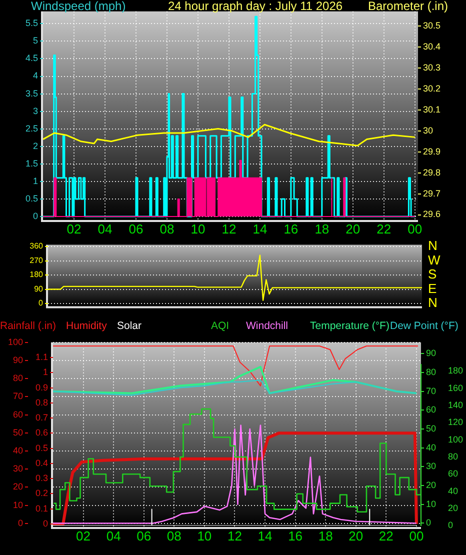 This screenshot has width=466, height=555. Describe the element at coordinates (41, 493) in the screenshot. I see `y2-tick-label: 0.2` at that location.